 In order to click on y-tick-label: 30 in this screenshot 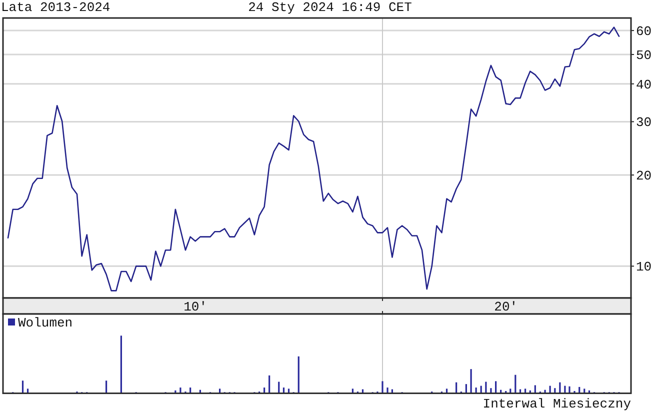, I will do `click(644, 122)`.